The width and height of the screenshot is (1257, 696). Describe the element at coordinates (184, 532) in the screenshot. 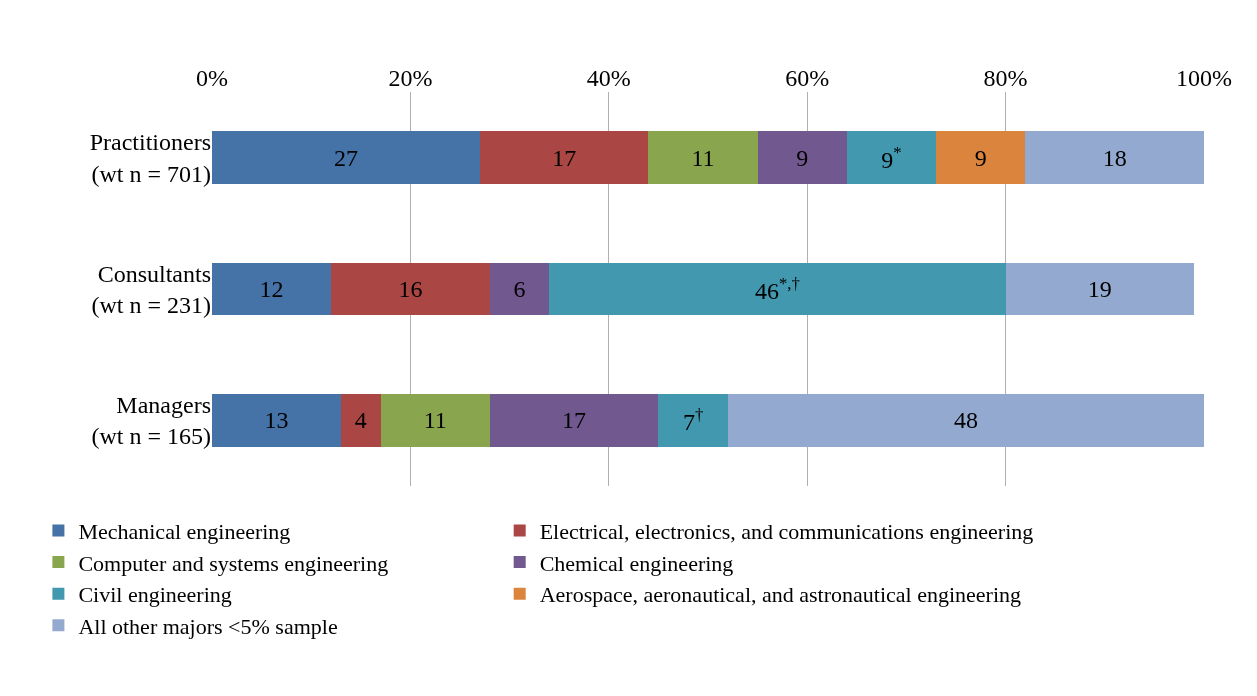

I see `legend-label: Mechanical engineering` at that location.